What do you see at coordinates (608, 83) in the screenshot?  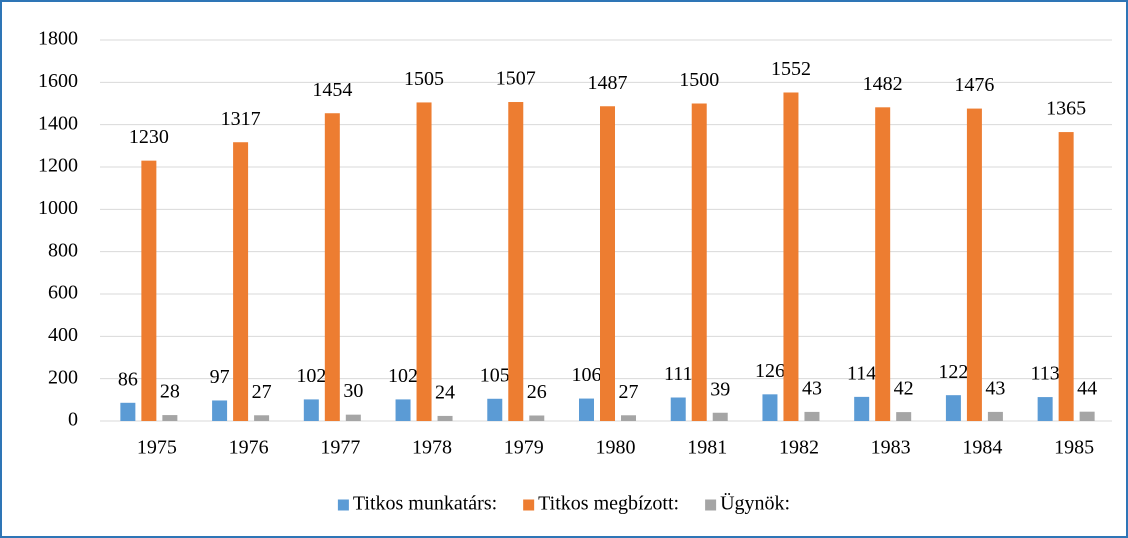 I see `data-label: 1487` at bounding box center [608, 83].